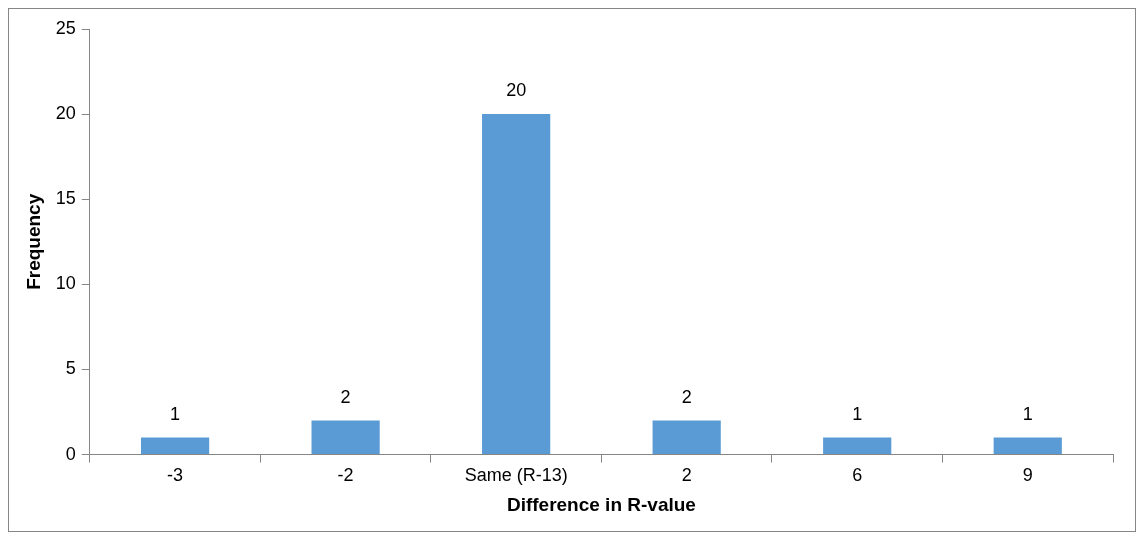 The height and width of the screenshot is (540, 1144). What do you see at coordinates (516, 475) in the screenshot?
I see `x-tick-label: Same (R-13)` at bounding box center [516, 475].